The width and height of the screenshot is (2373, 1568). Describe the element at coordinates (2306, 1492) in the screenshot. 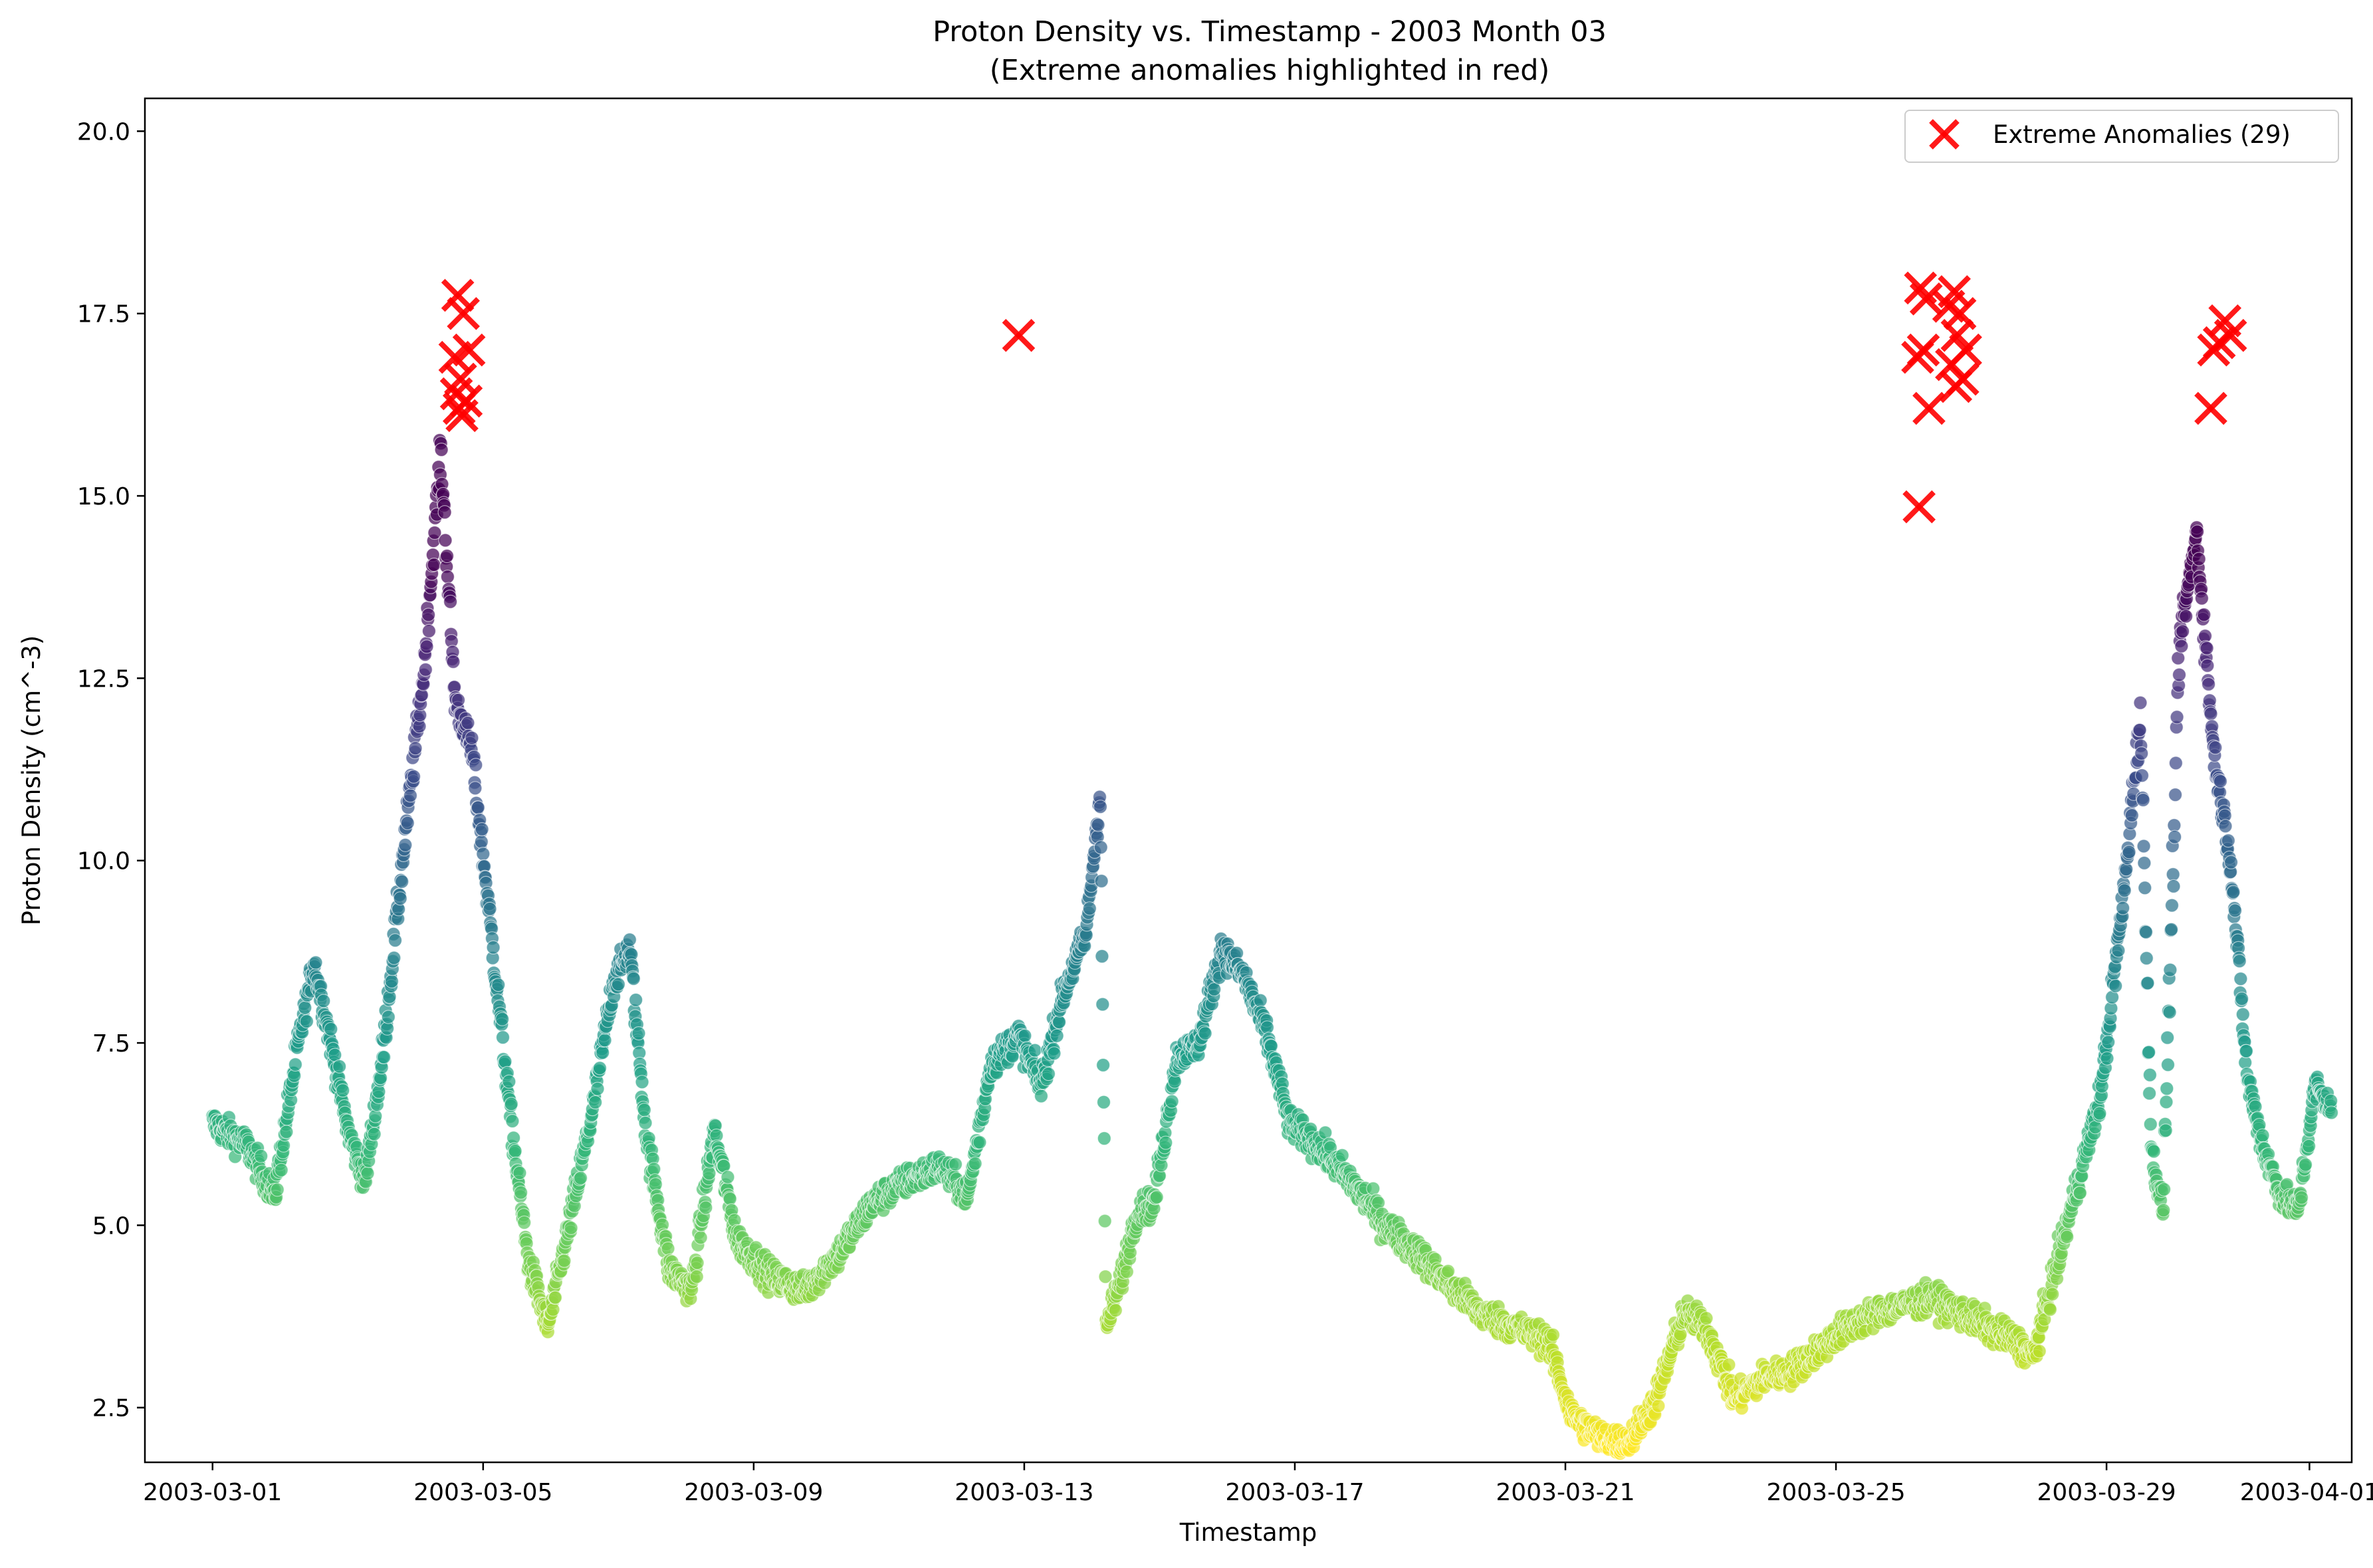

I see `x-tick-label: 2003-04-01` at that location.